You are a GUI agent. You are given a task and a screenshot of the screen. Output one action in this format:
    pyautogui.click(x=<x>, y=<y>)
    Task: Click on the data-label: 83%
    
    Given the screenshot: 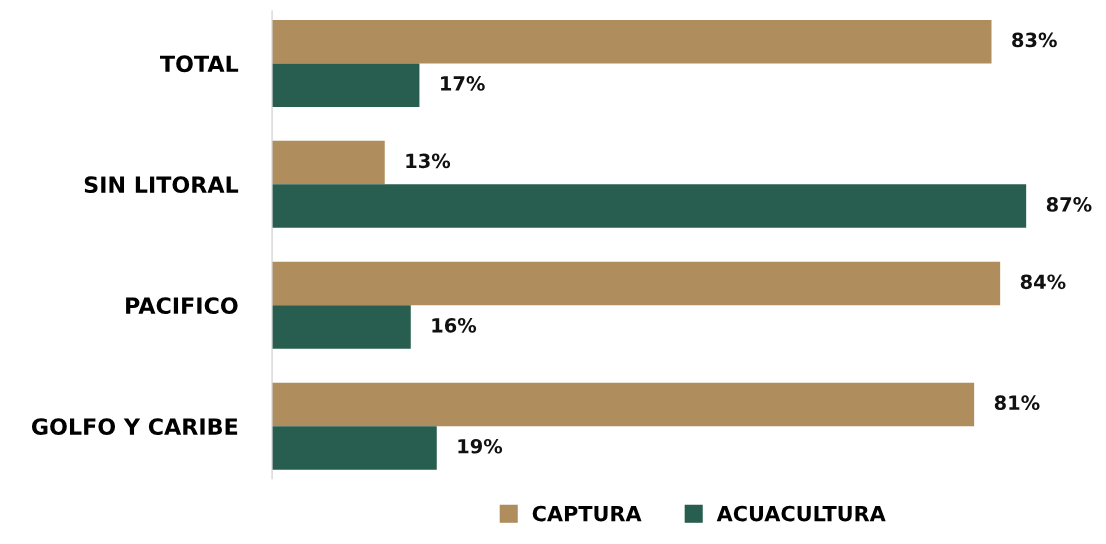 What is the action you would take?
    pyautogui.click(x=1034, y=40)
    